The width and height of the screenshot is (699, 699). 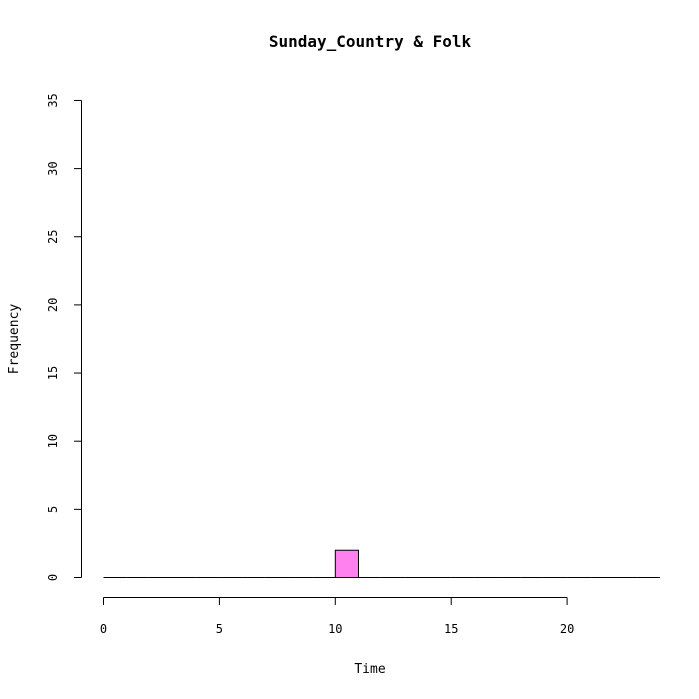 I want to click on x-tick-label: 15, so click(x=451, y=629).